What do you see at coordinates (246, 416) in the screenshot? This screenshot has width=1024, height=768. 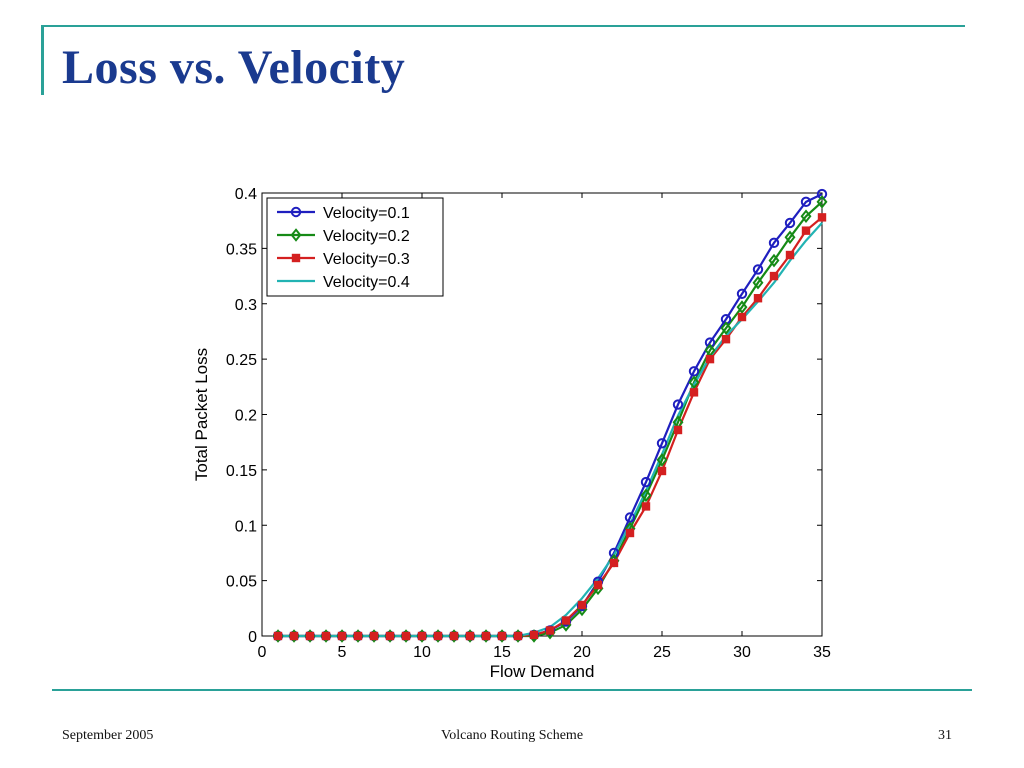 I see `y-tick-label: 0.2` at bounding box center [246, 416].